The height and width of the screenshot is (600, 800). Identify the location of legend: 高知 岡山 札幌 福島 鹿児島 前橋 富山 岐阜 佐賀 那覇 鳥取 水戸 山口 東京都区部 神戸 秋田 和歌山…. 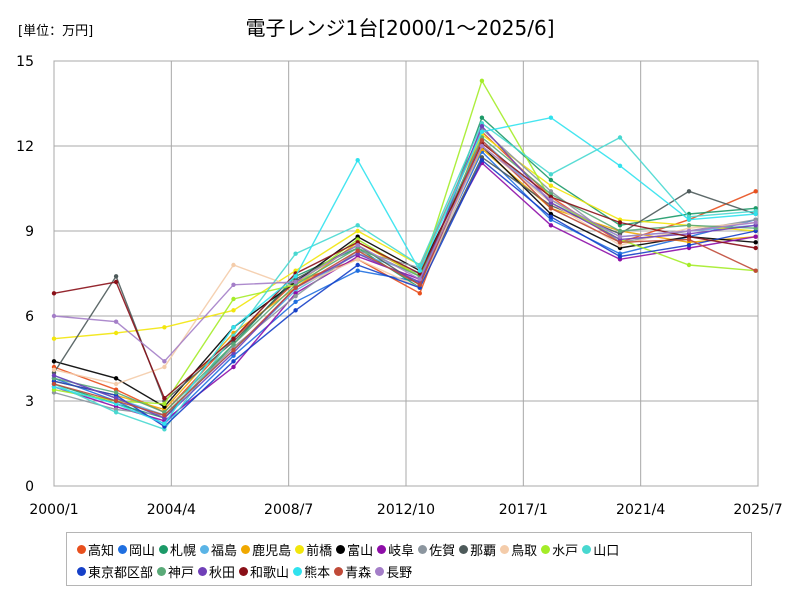
(409, 559).